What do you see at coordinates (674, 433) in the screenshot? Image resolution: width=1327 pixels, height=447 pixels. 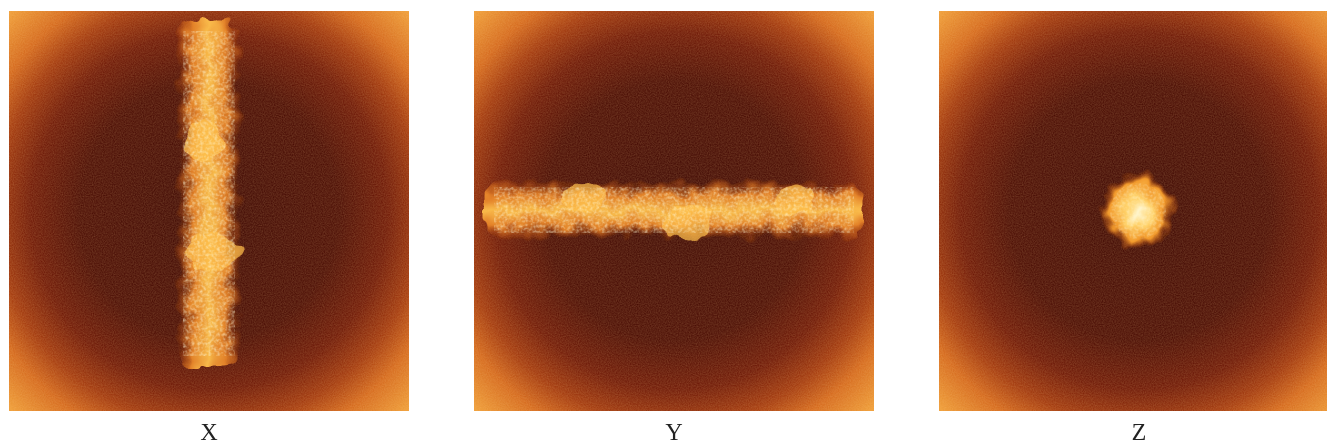 I see `panel-label-y: Y` at bounding box center [674, 433].